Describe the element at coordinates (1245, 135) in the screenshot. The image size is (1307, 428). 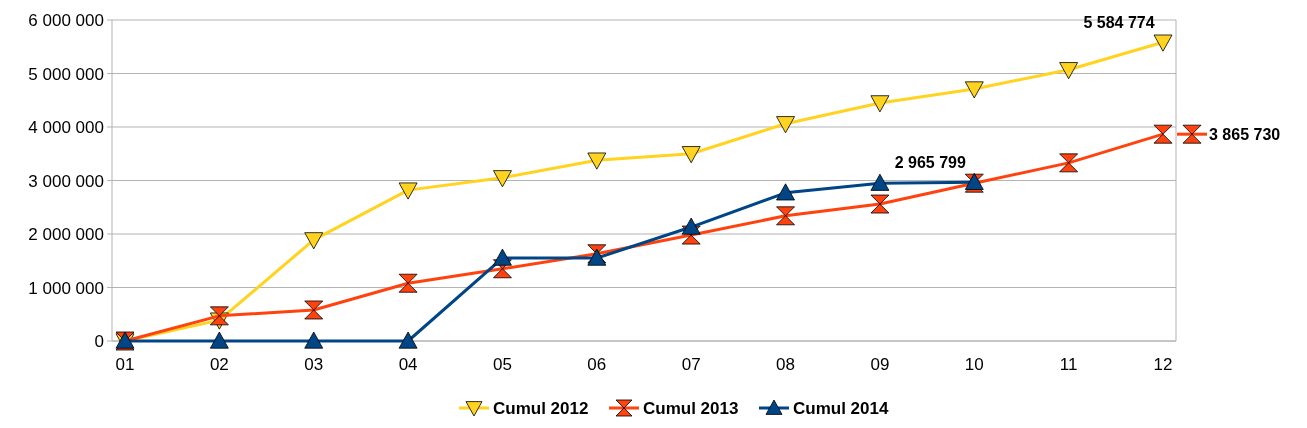
I see `data-label: 3 865 730` at that location.